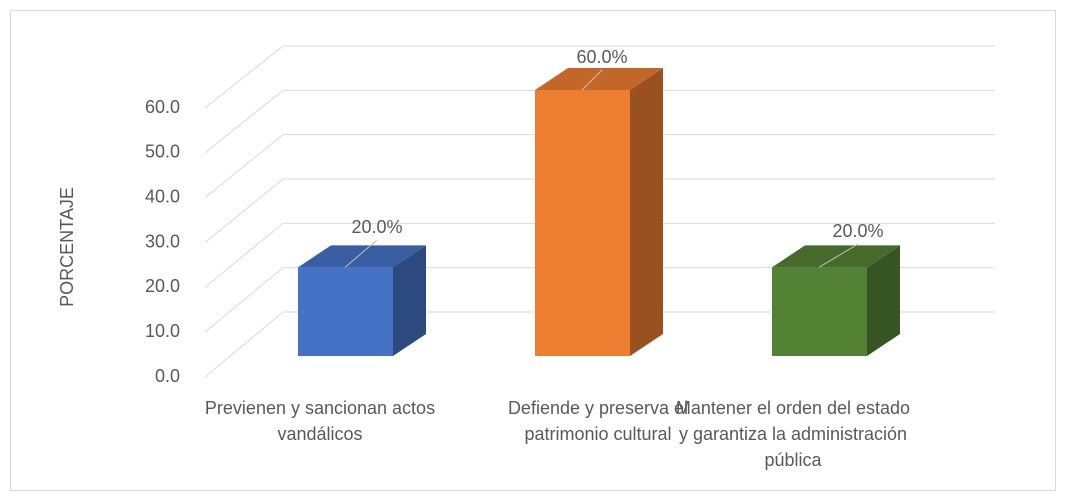 This screenshot has height=493, width=1066. I want to click on y-tick-label: 20.0, so click(162, 286).